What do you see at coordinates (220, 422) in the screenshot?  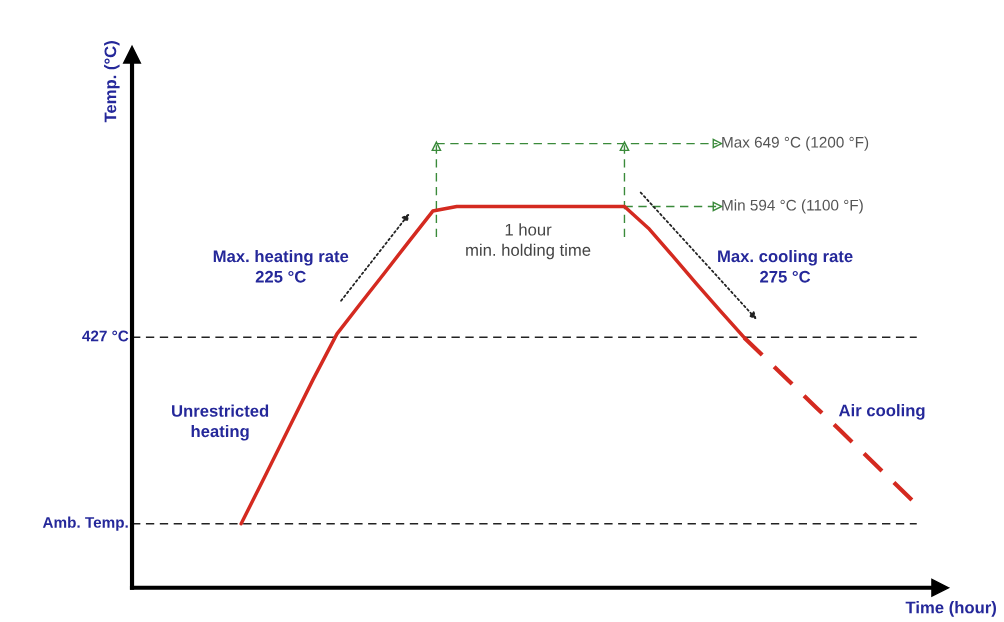 I see `annotation: Unrestricted heating` at bounding box center [220, 422].